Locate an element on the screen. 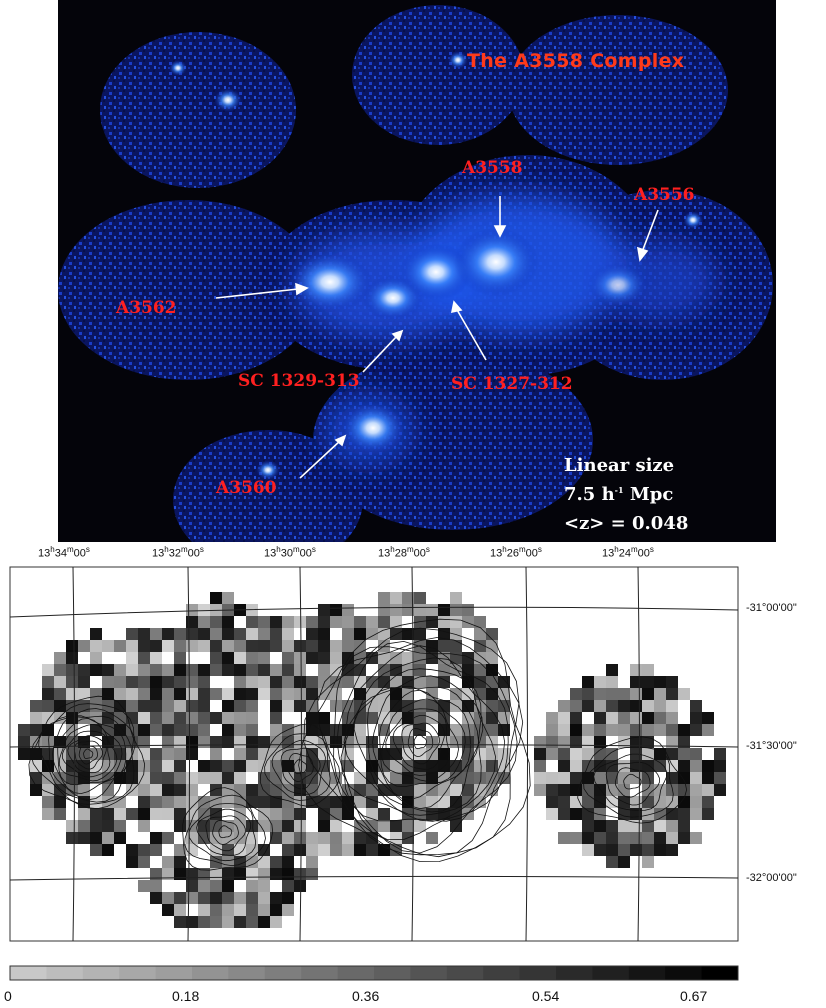 The width and height of the screenshot is (826, 1008). ra-tick-3: 13h30m00s is located at coordinates (290, 552).